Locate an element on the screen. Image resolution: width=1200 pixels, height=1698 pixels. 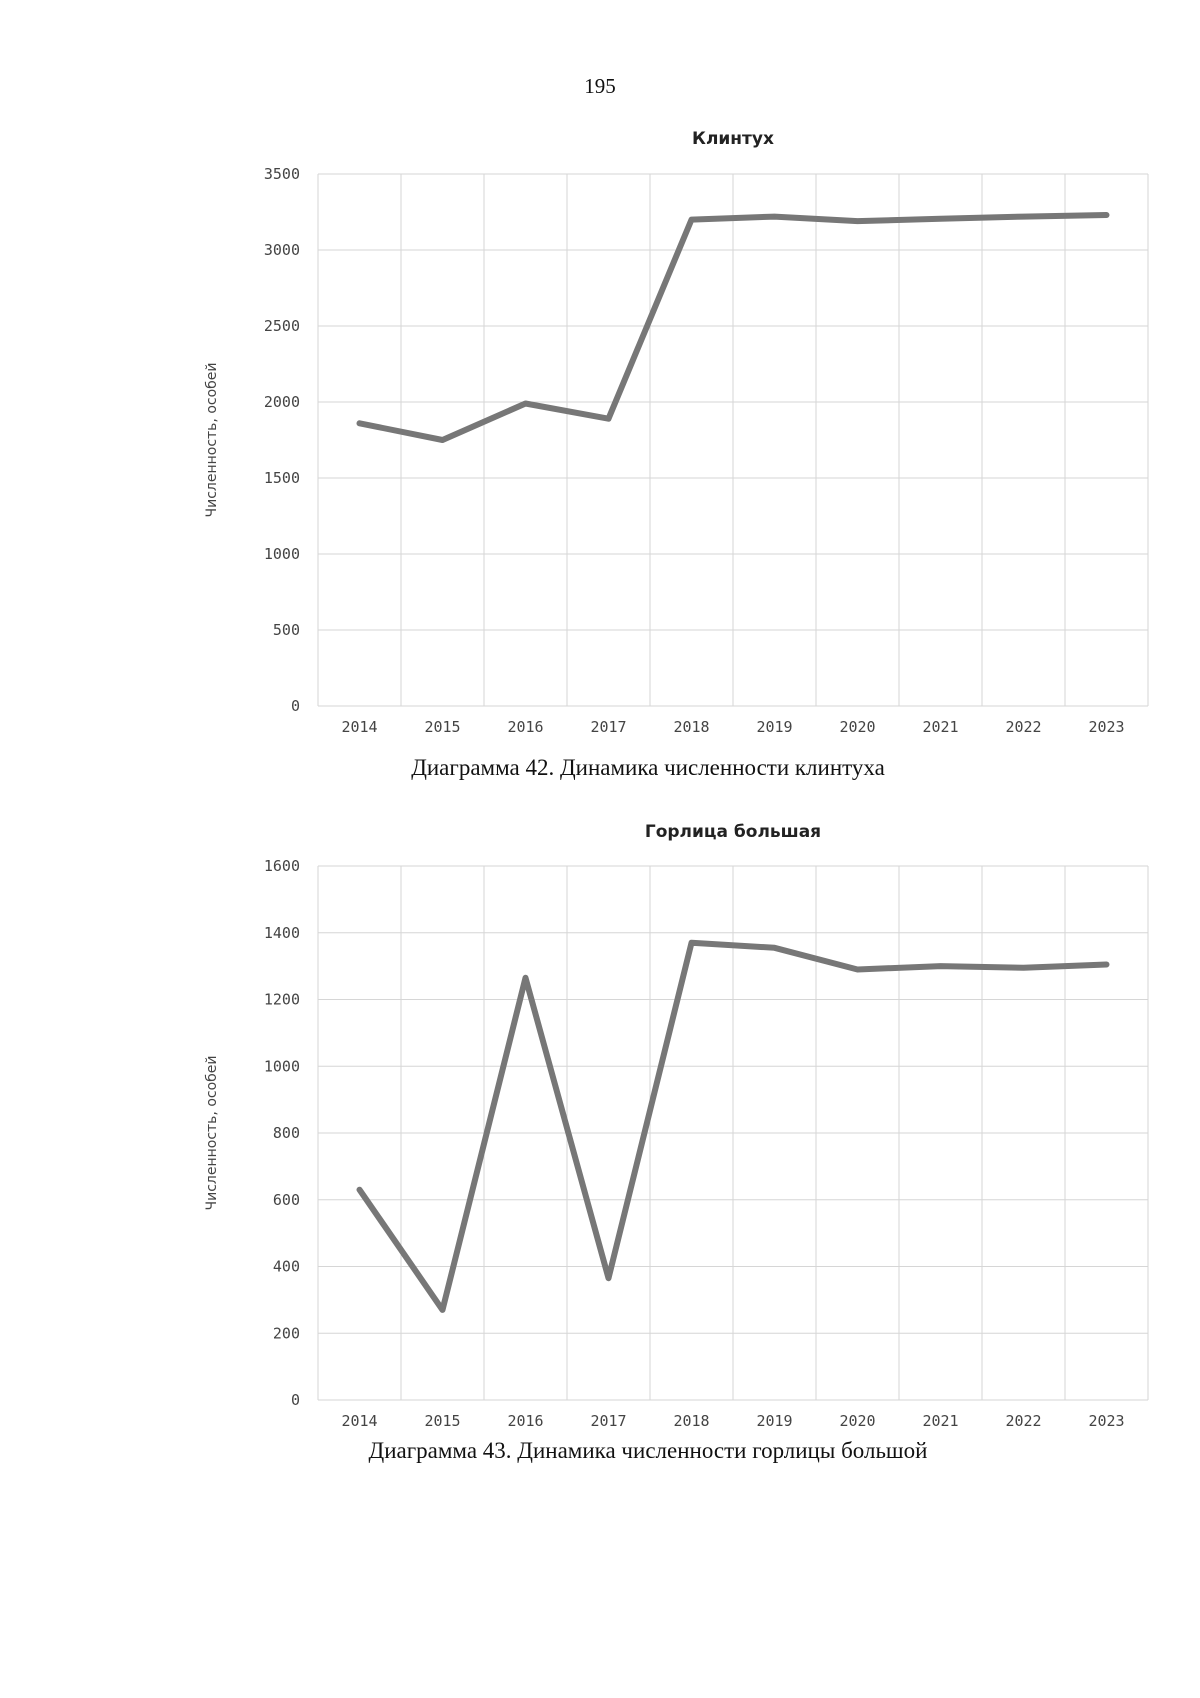
chart-1-y-tick-label: 1000 is located at coordinates (282, 554).